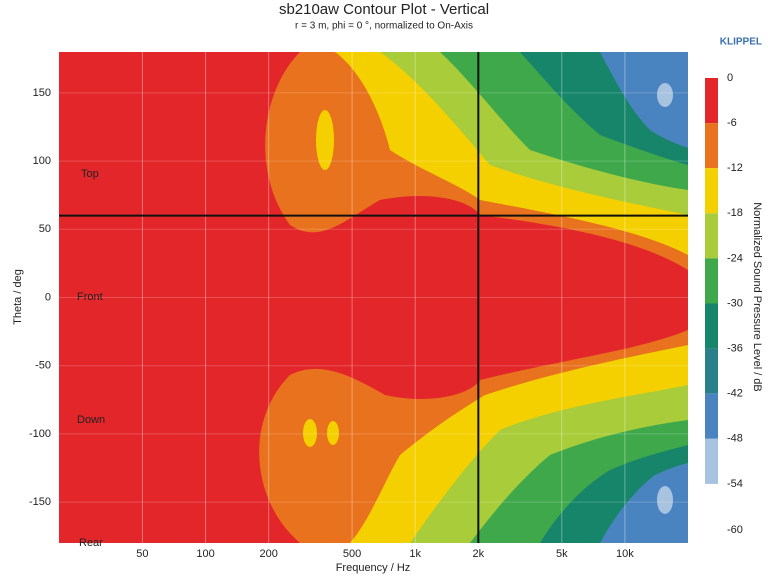 The width and height of the screenshot is (768, 576). I want to click on colorbar-tick-label: -30, so click(735, 303).